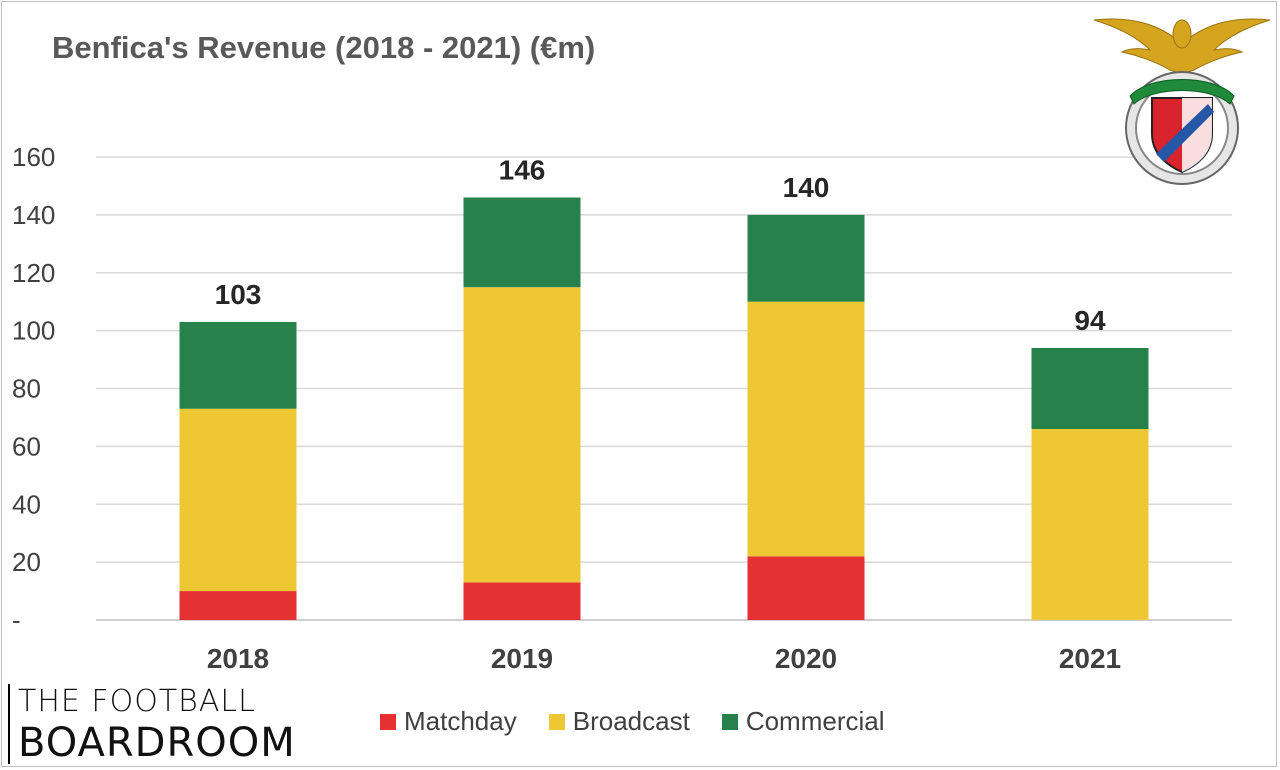  Describe the element at coordinates (522, 435) in the screenshot. I see `bar-broadcast-2019` at that location.